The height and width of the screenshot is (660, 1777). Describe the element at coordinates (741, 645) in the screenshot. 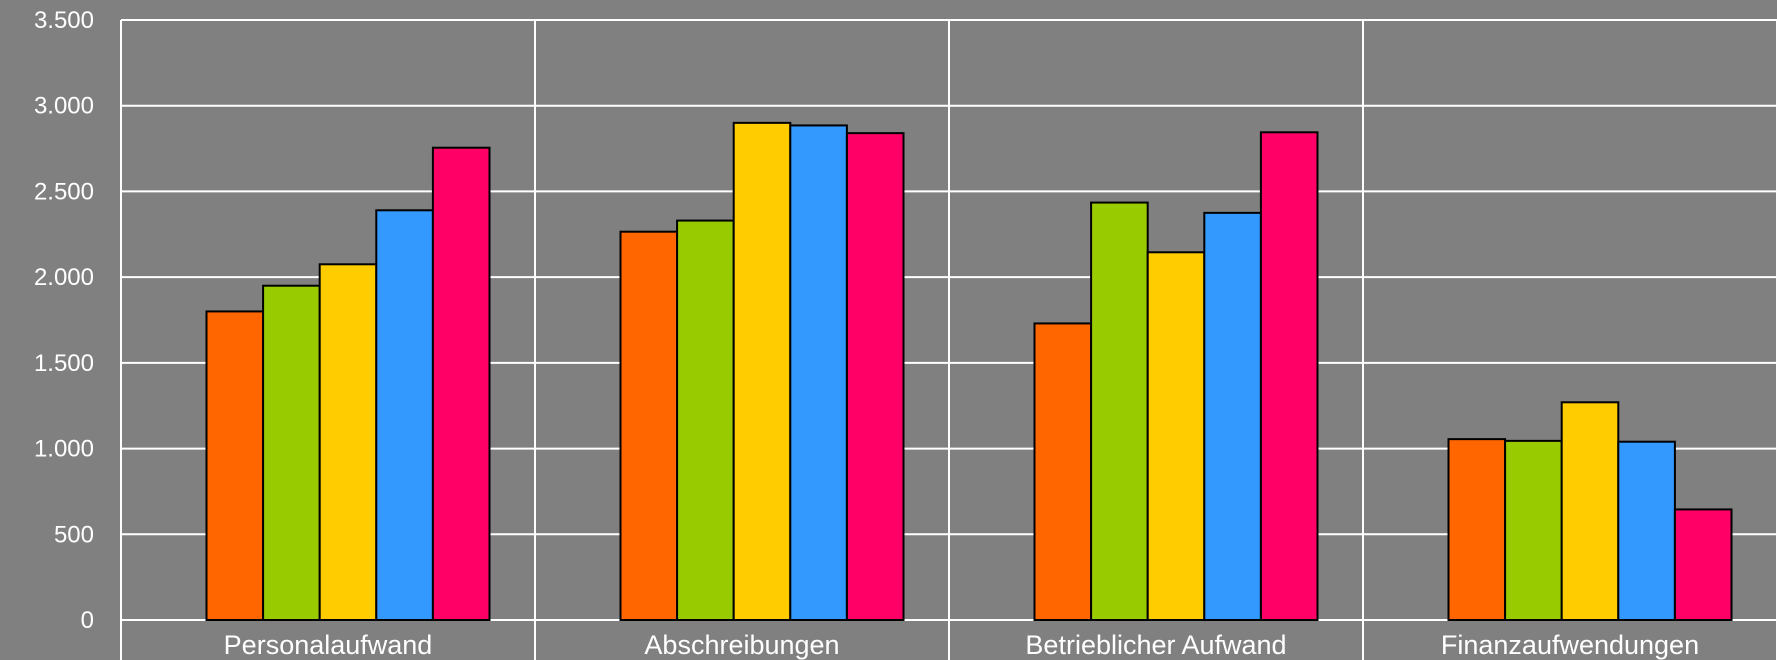

I see `x-category-label: Abschreibungen` at that location.